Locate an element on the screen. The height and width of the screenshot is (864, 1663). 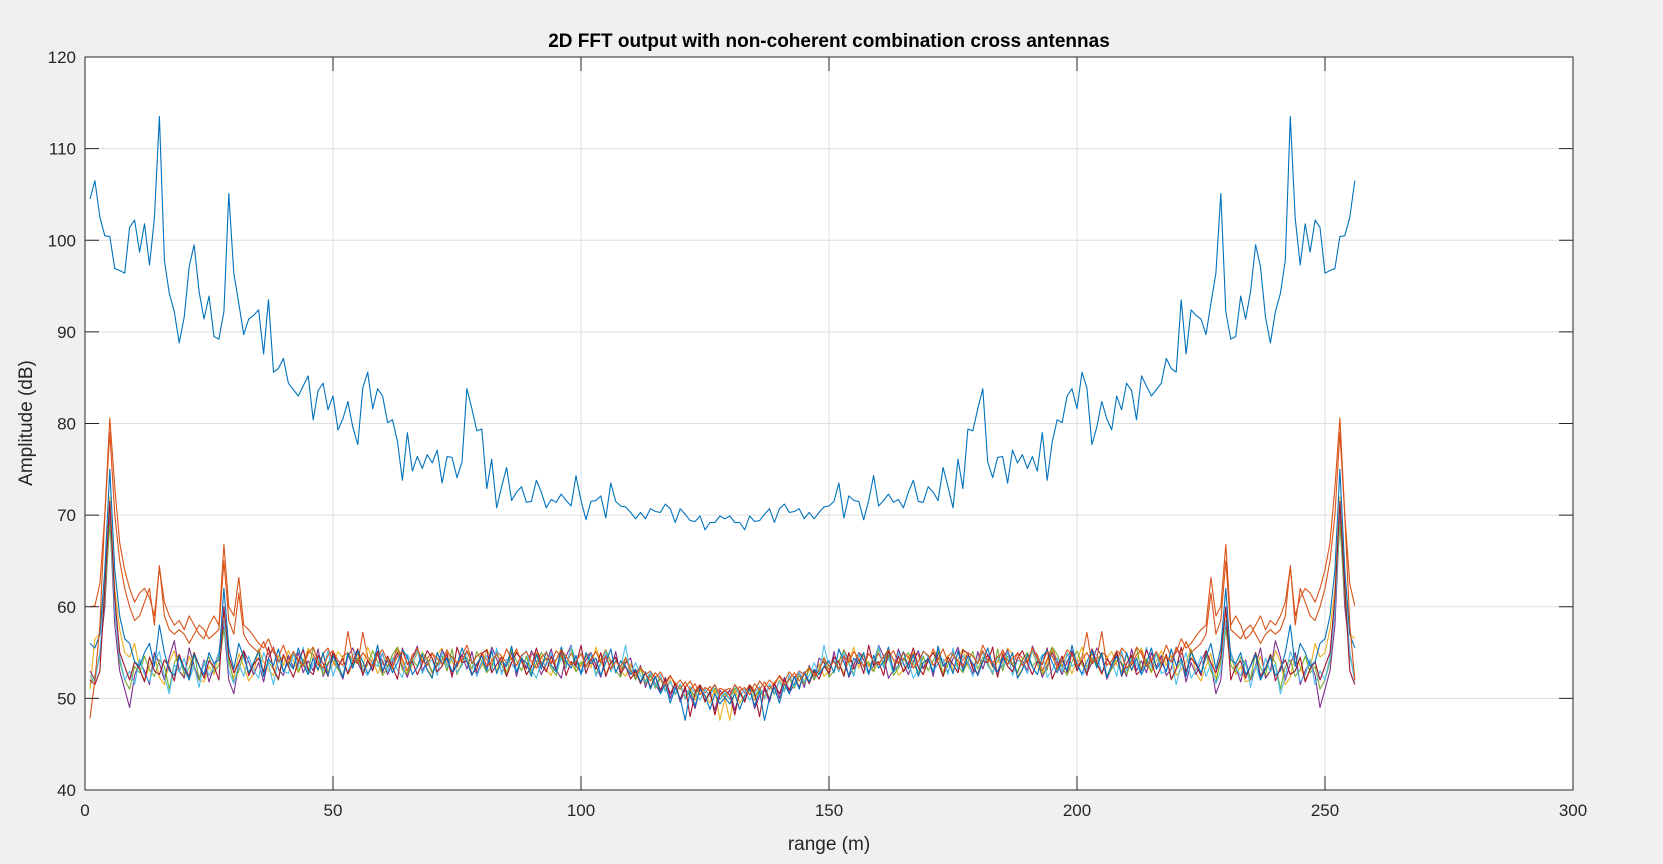
x-tick-label: 50 is located at coordinates (333, 810).